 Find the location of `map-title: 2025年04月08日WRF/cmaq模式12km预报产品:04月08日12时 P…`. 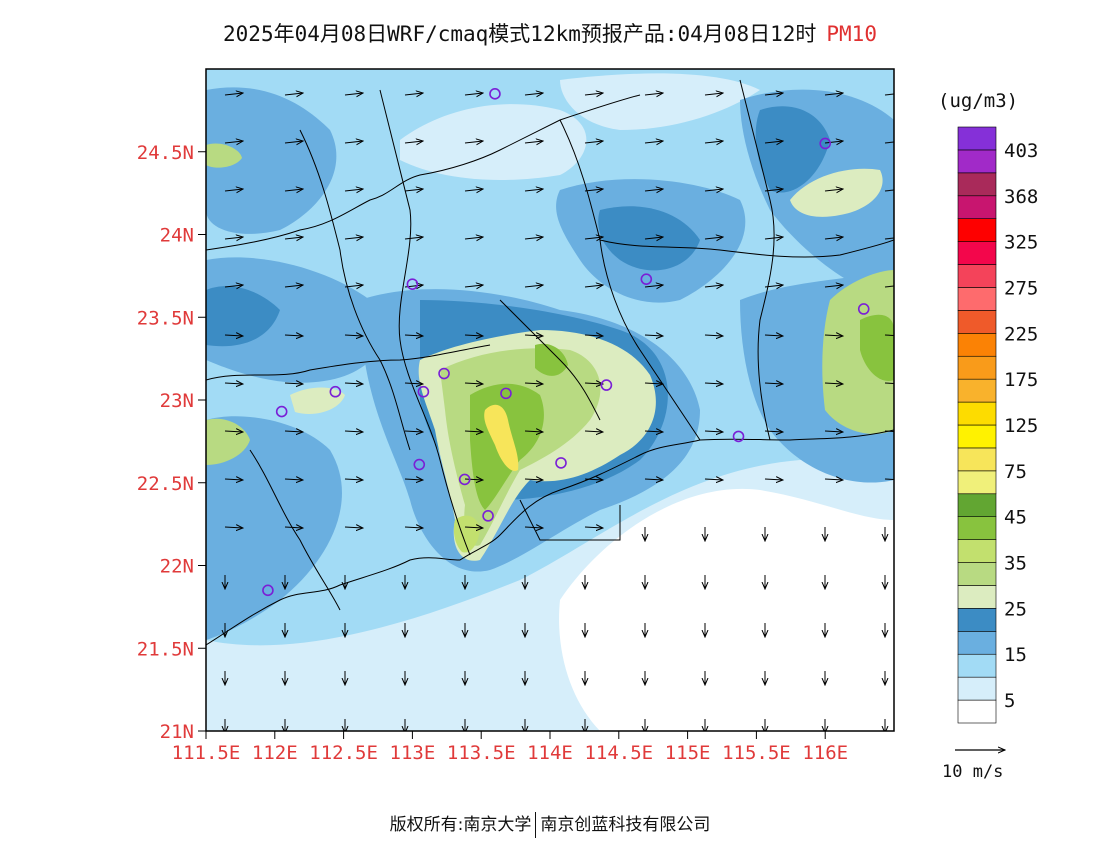

map-title: 2025年04月08日WRF/cmaq模式12km预报产品:04月08日12时 P… is located at coordinates (550, 33).